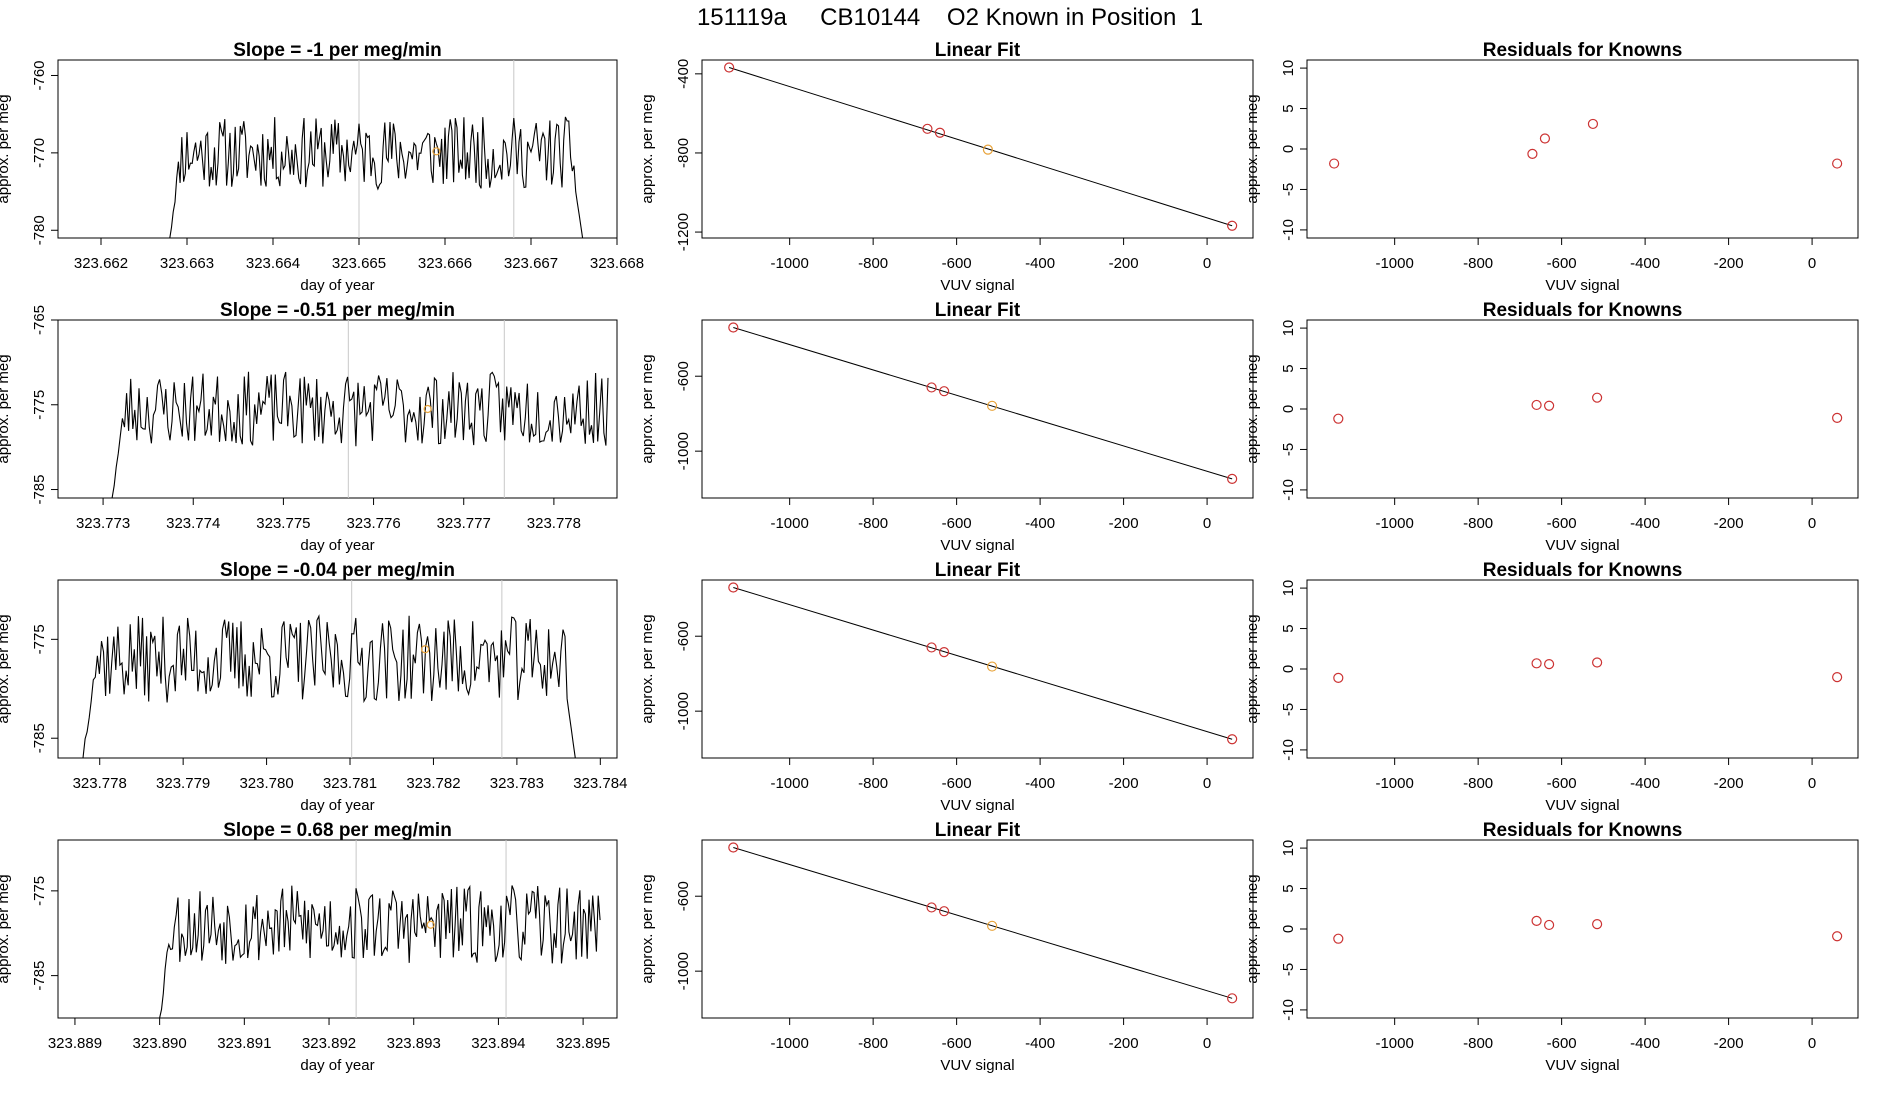  What do you see at coordinates (554, 523) in the screenshot?
I see `x-tick-label: 323.778` at bounding box center [554, 523].